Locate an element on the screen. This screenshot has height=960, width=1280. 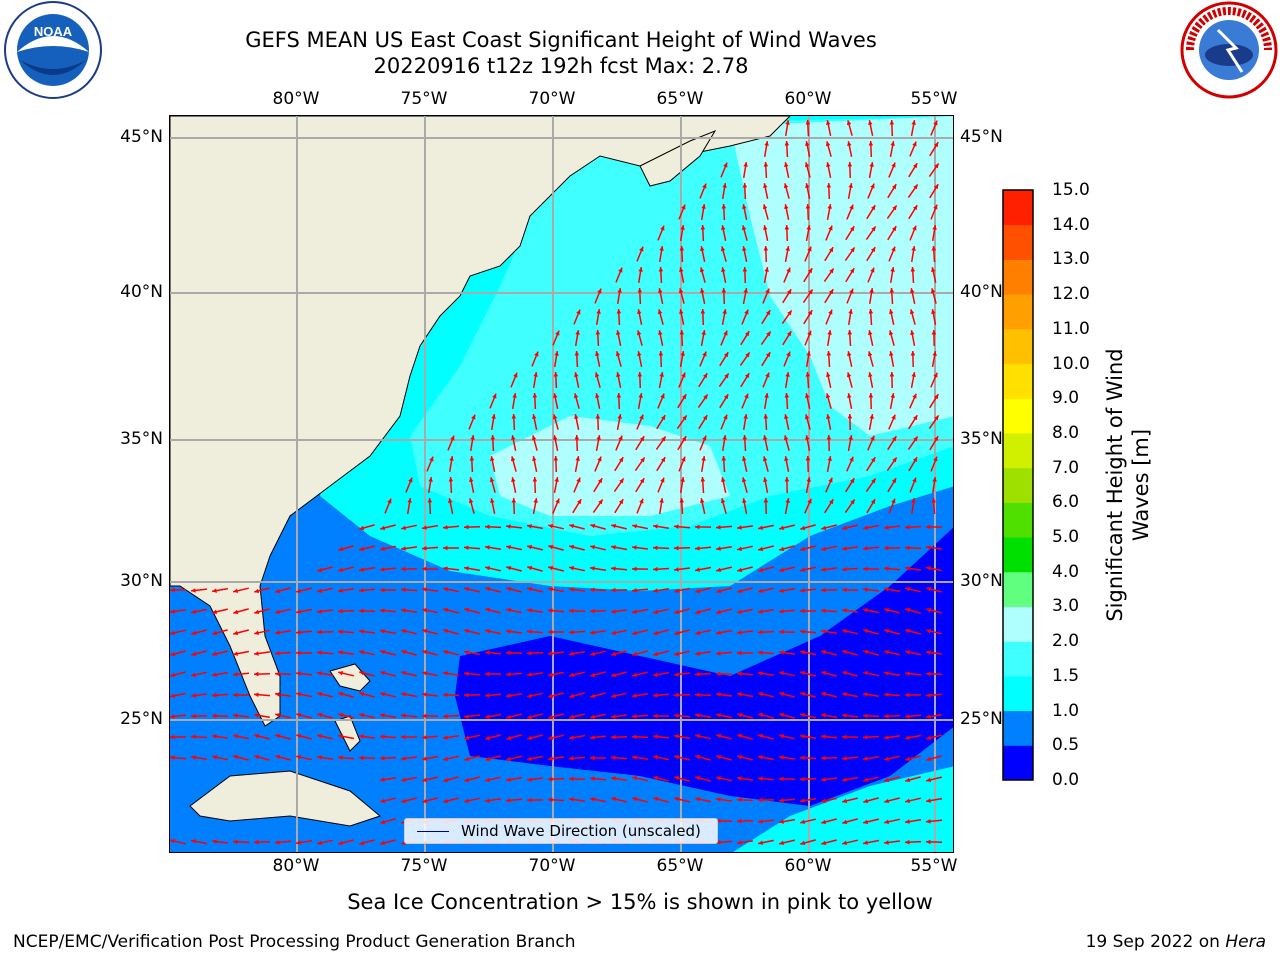
colorbar-tick: 0.0 is located at coordinates (1066, 780).